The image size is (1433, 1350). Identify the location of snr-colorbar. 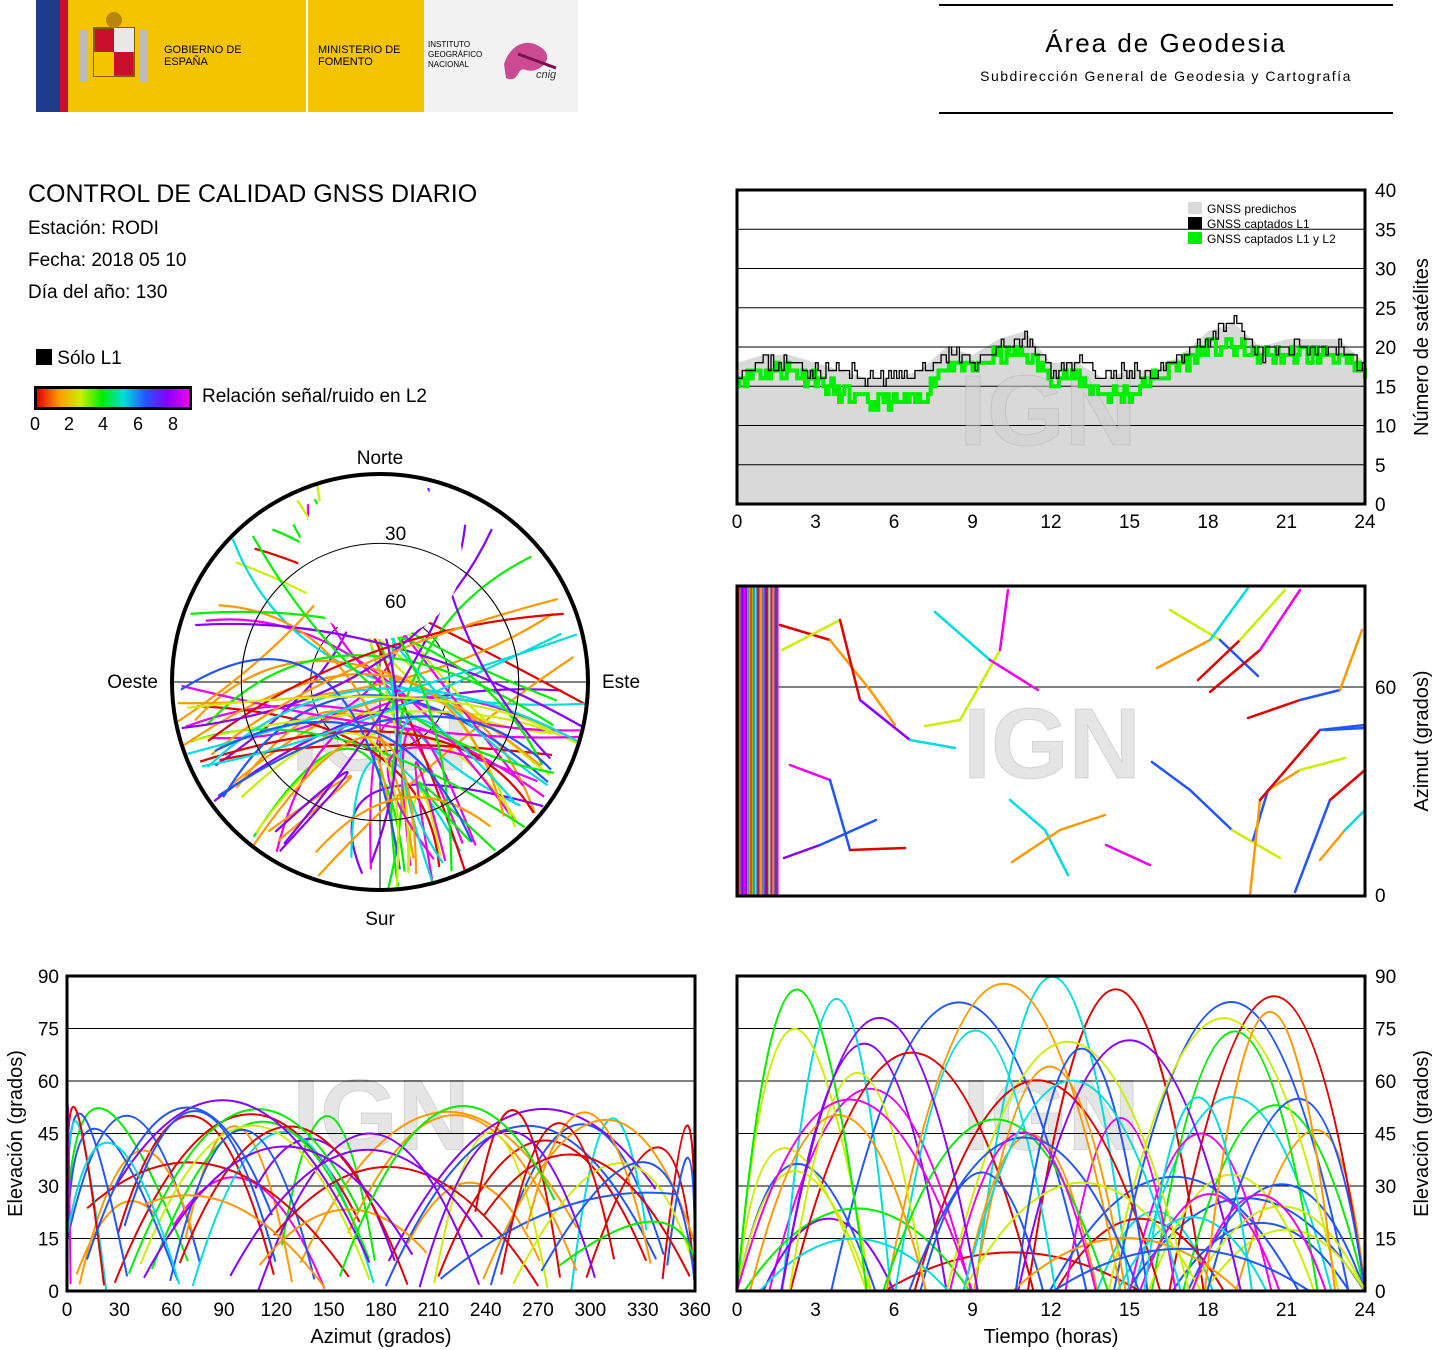
(113, 398).